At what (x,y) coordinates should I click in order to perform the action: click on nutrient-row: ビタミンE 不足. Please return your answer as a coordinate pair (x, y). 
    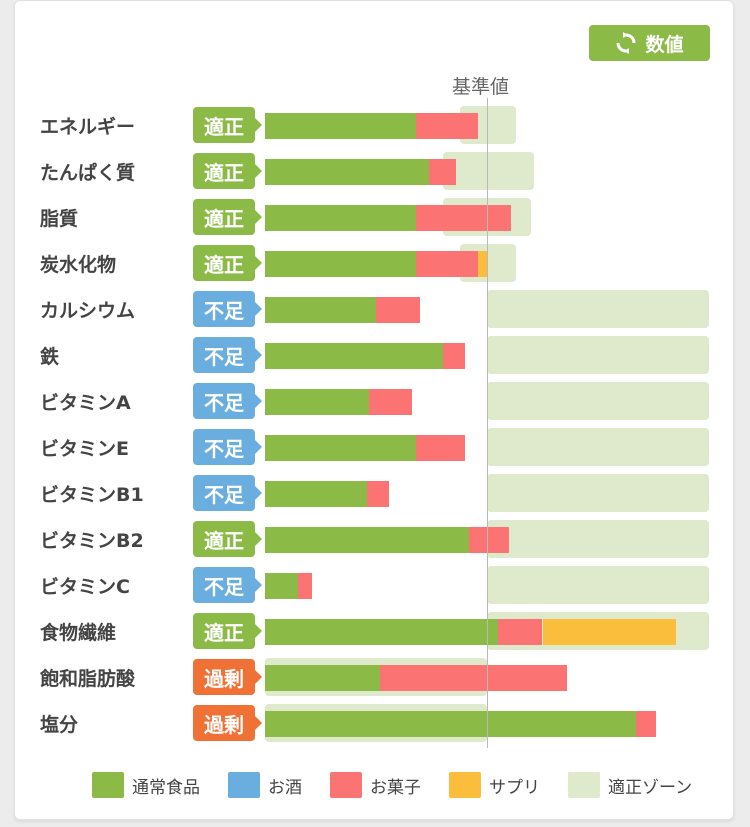
    Looking at the image, I should click on (375, 447).